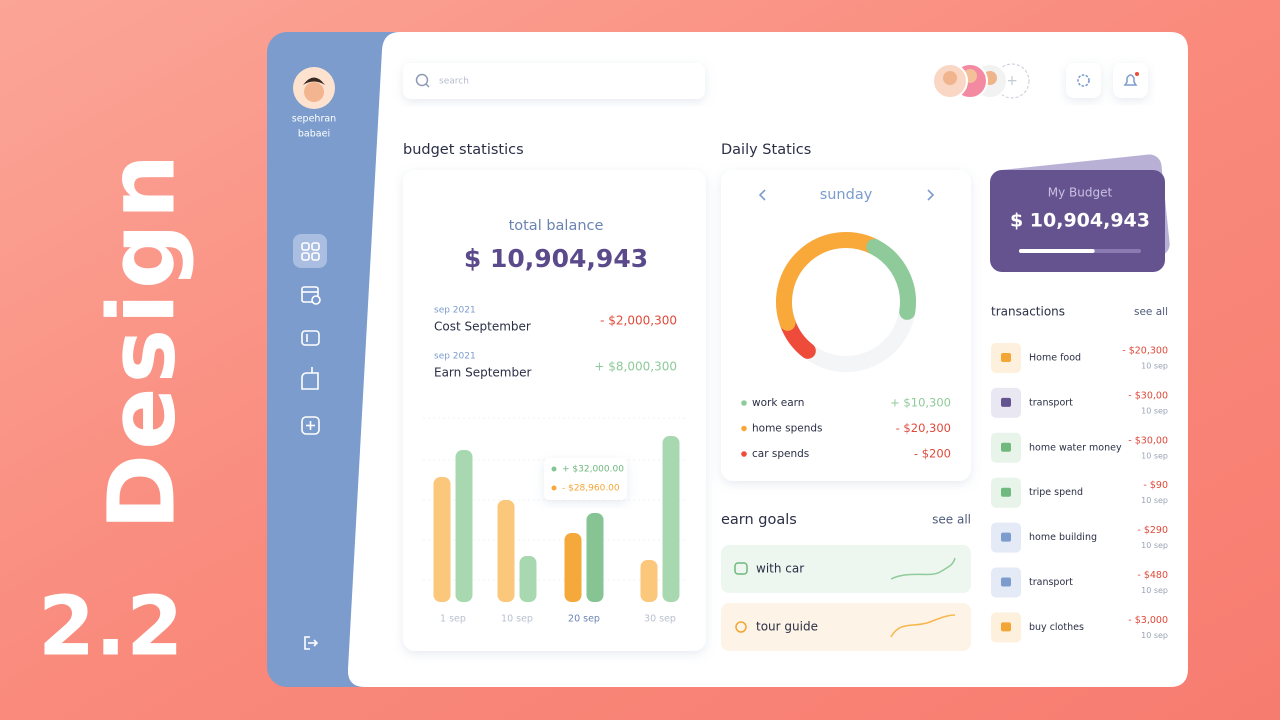  I want to click on item-label: Cost September, so click(482, 327).